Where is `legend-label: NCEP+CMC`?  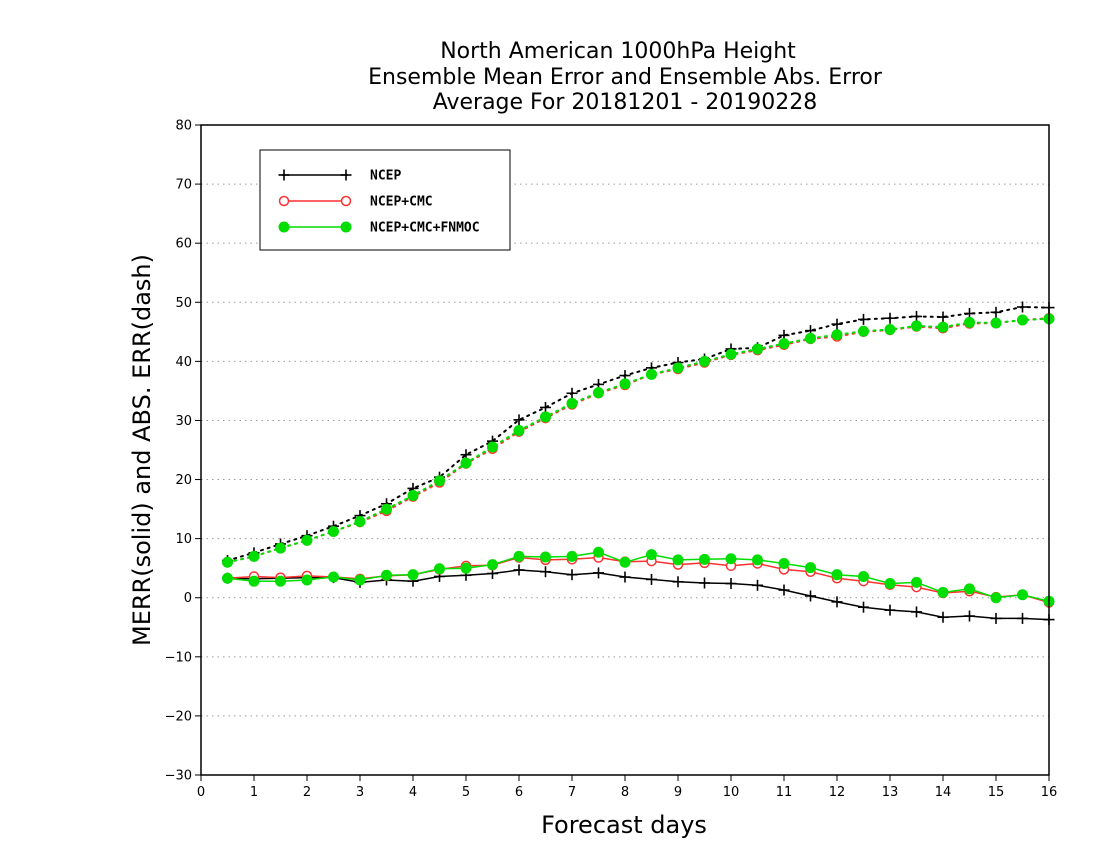
legend-label: NCEP+CMC is located at coordinates (401, 202).